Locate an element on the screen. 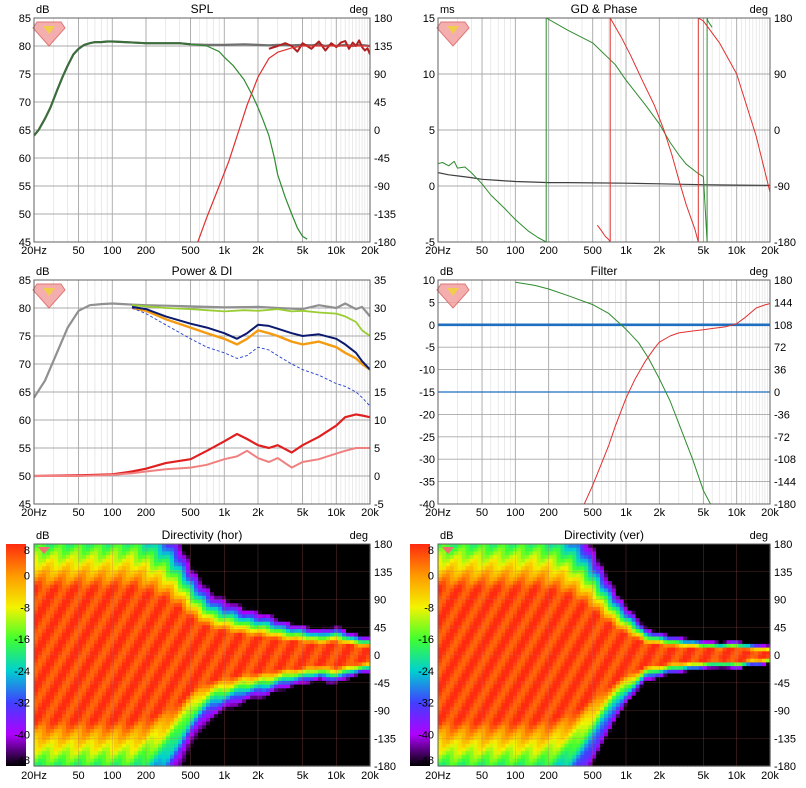 The height and width of the screenshot is (788, 806). x-tick-label: 200 is located at coordinates (548, 251).